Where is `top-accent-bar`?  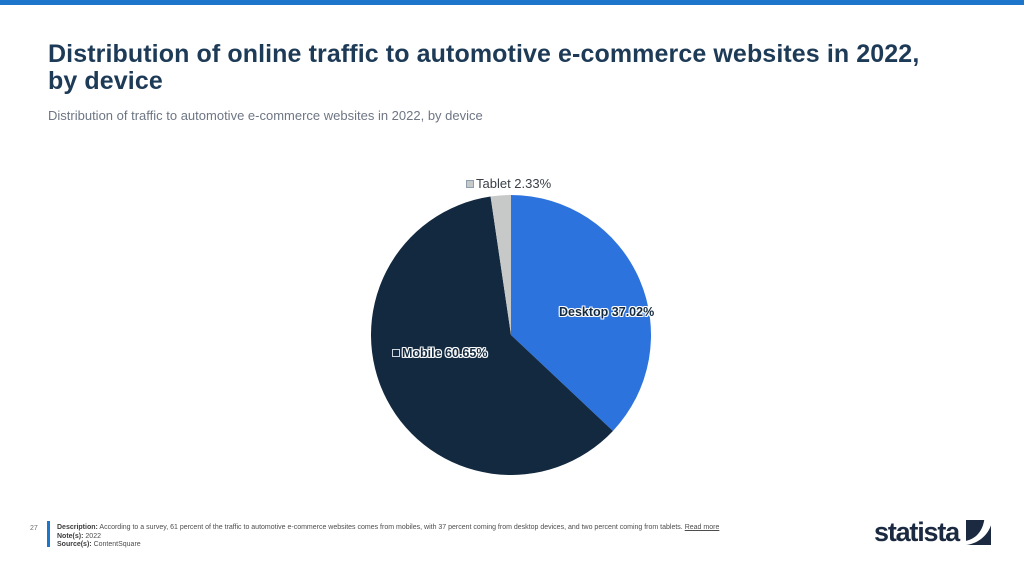 top-accent-bar is located at coordinates (512, 2).